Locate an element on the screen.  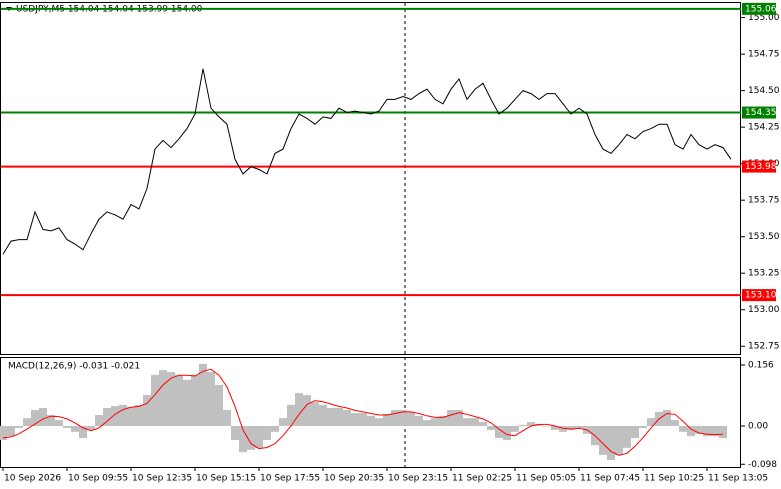
y-tick-label: 154.75 is located at coordinates (764, 55).